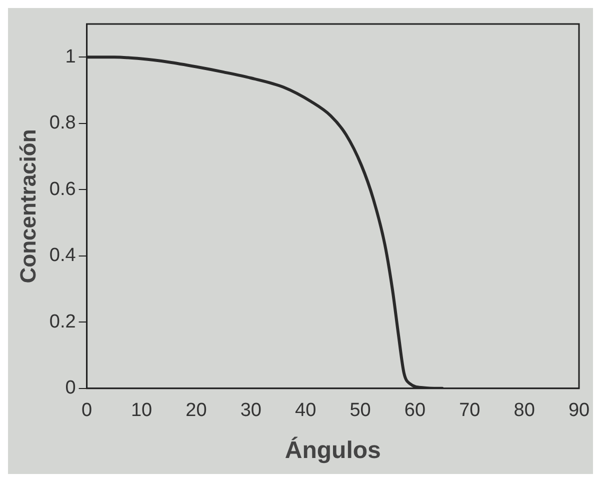 Image resolution: width=601 pixels, height=482 pixels. I want to click on y-tick-label: 0.6, so click(62, 189).